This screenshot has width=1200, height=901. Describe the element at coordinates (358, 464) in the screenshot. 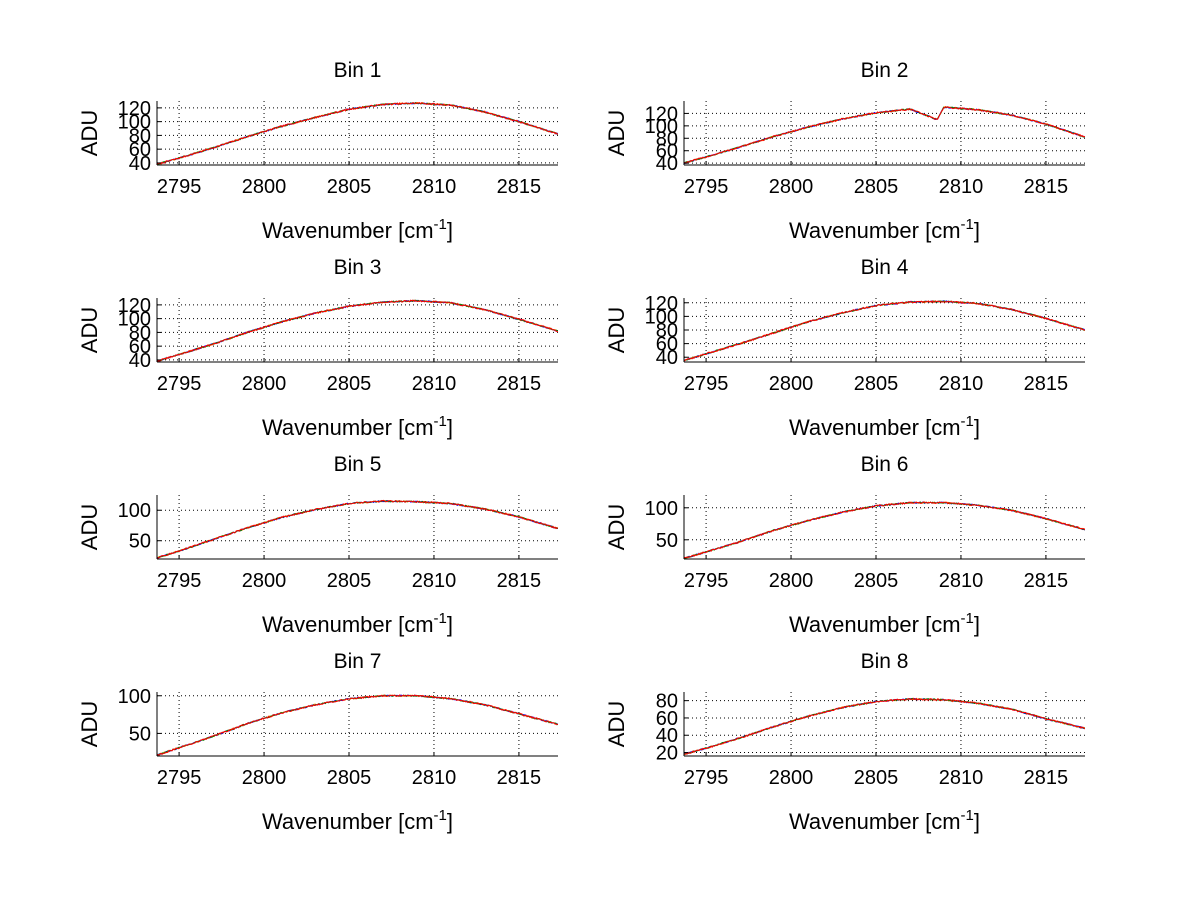

I see `subplot-title: Bin 5` at that location.